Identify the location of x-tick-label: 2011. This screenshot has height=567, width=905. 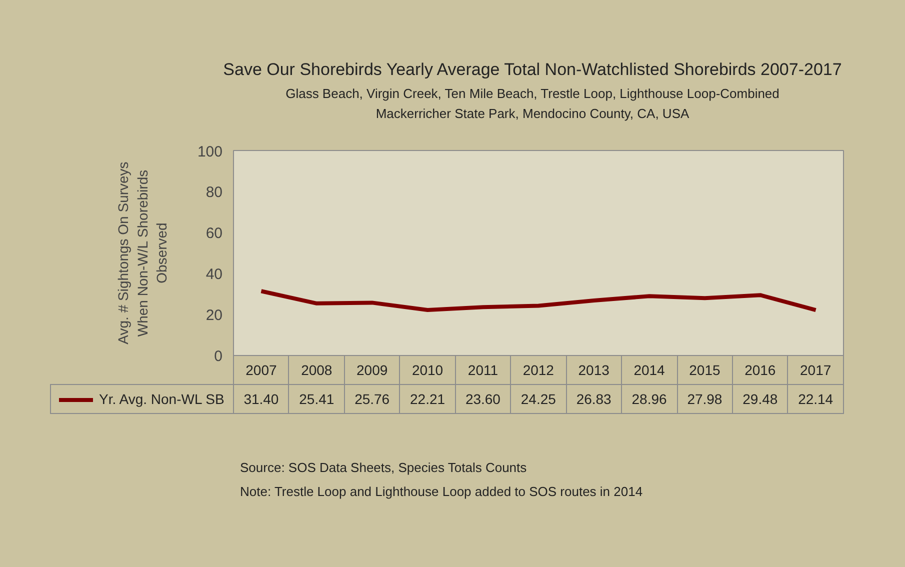
(483, 370).